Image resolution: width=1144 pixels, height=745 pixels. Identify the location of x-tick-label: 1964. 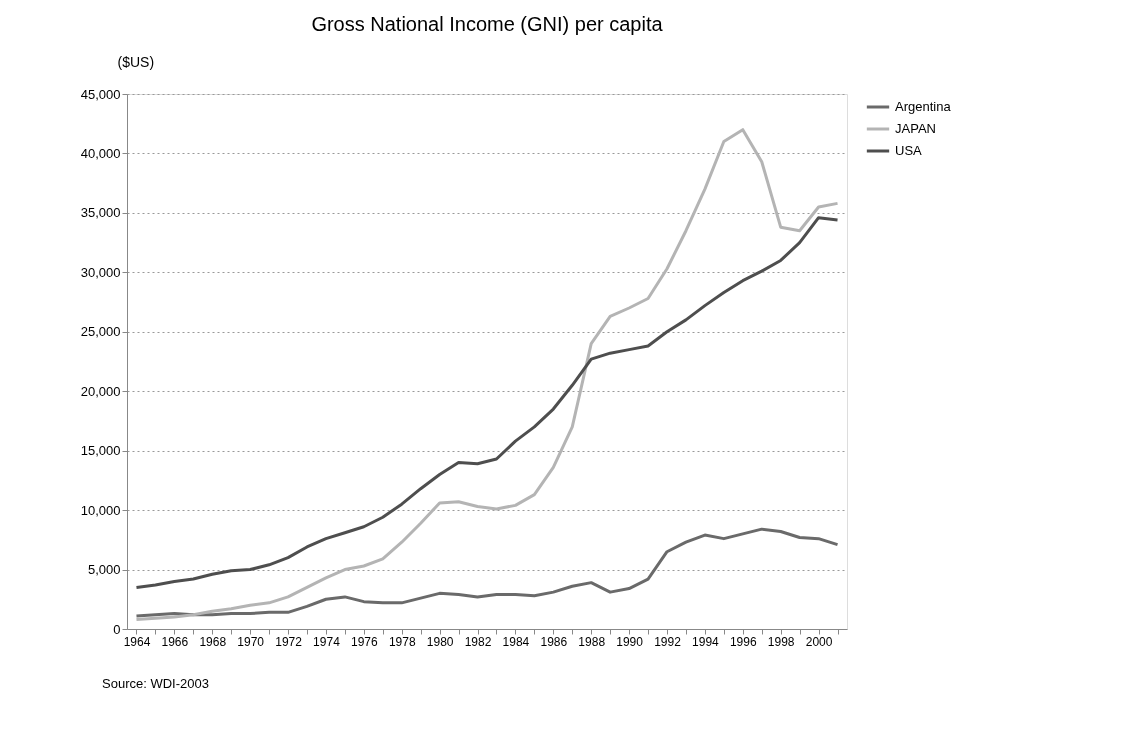
(137, 641).